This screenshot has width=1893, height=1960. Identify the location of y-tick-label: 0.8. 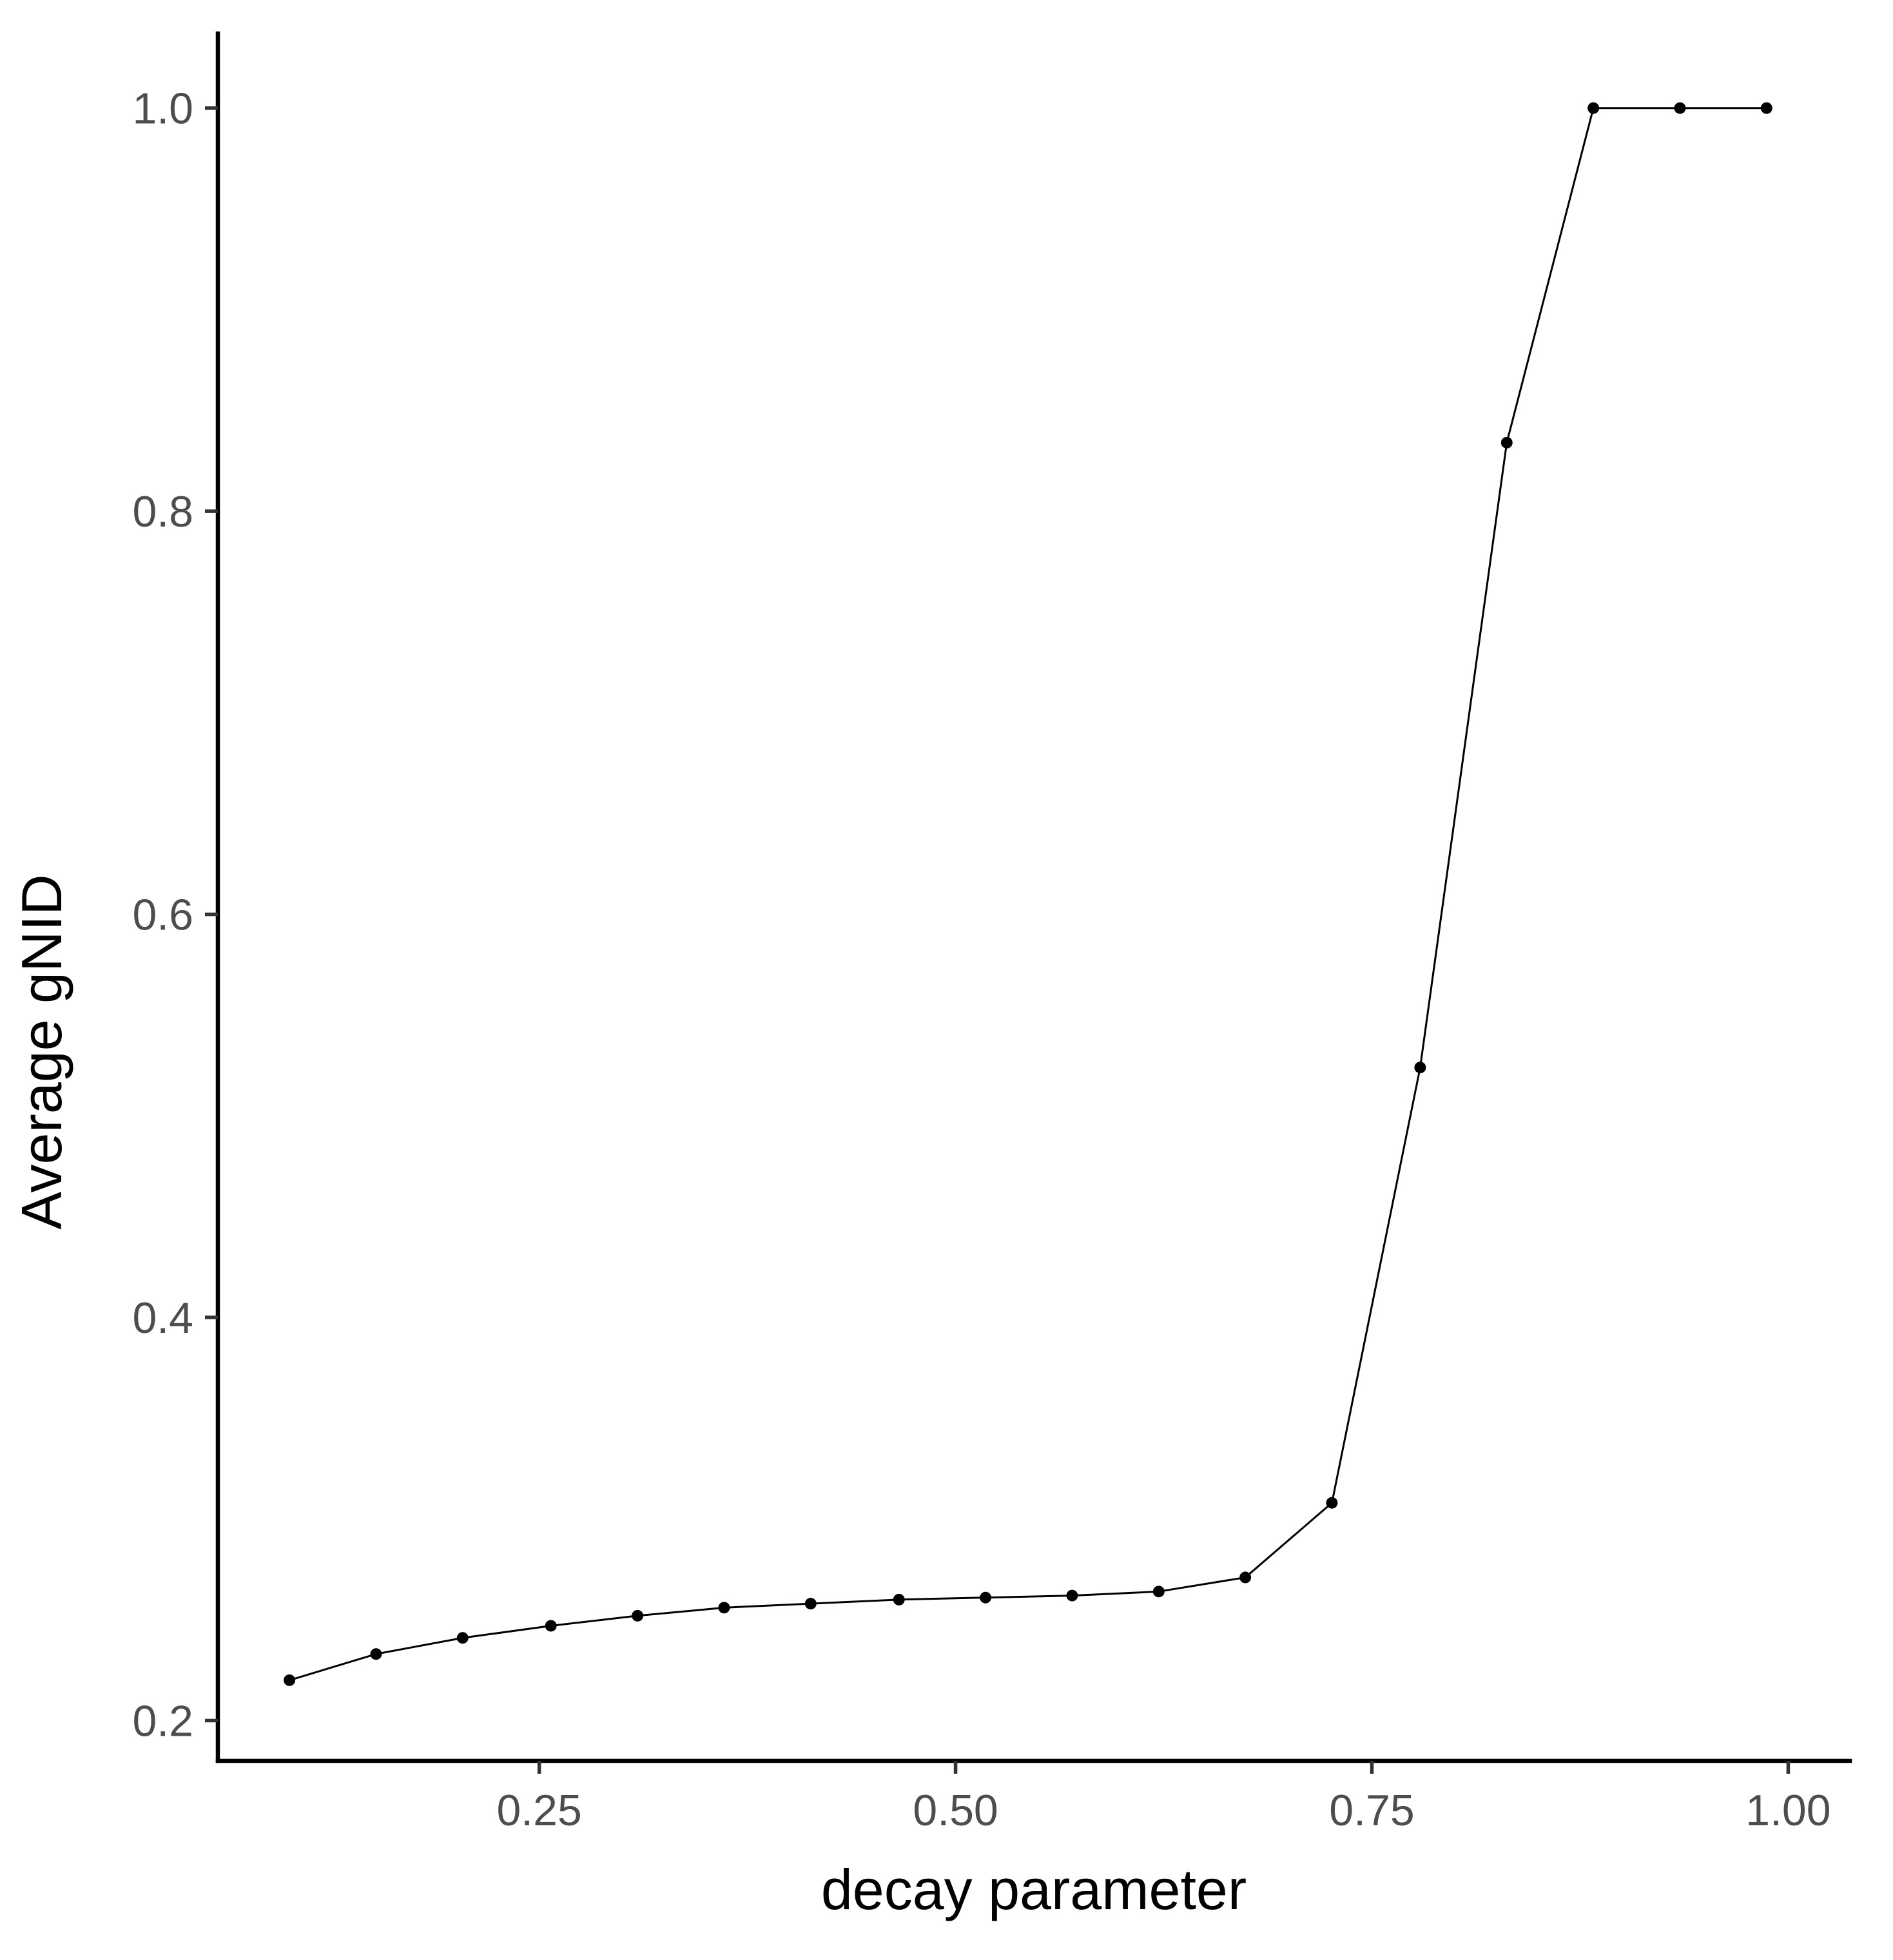
(163, 511).